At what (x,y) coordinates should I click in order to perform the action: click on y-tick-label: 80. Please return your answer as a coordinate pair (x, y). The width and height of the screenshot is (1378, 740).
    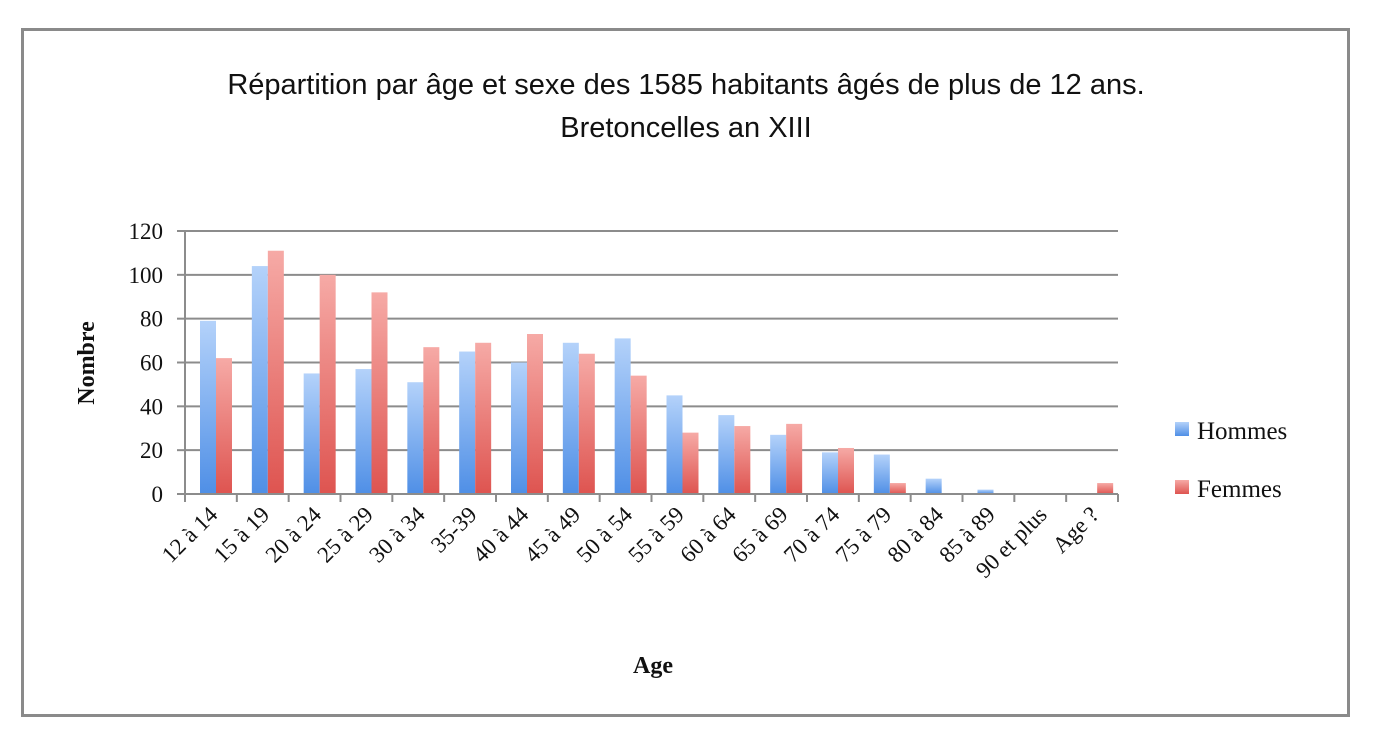
    Looking at the image, I should click on (151, 319).